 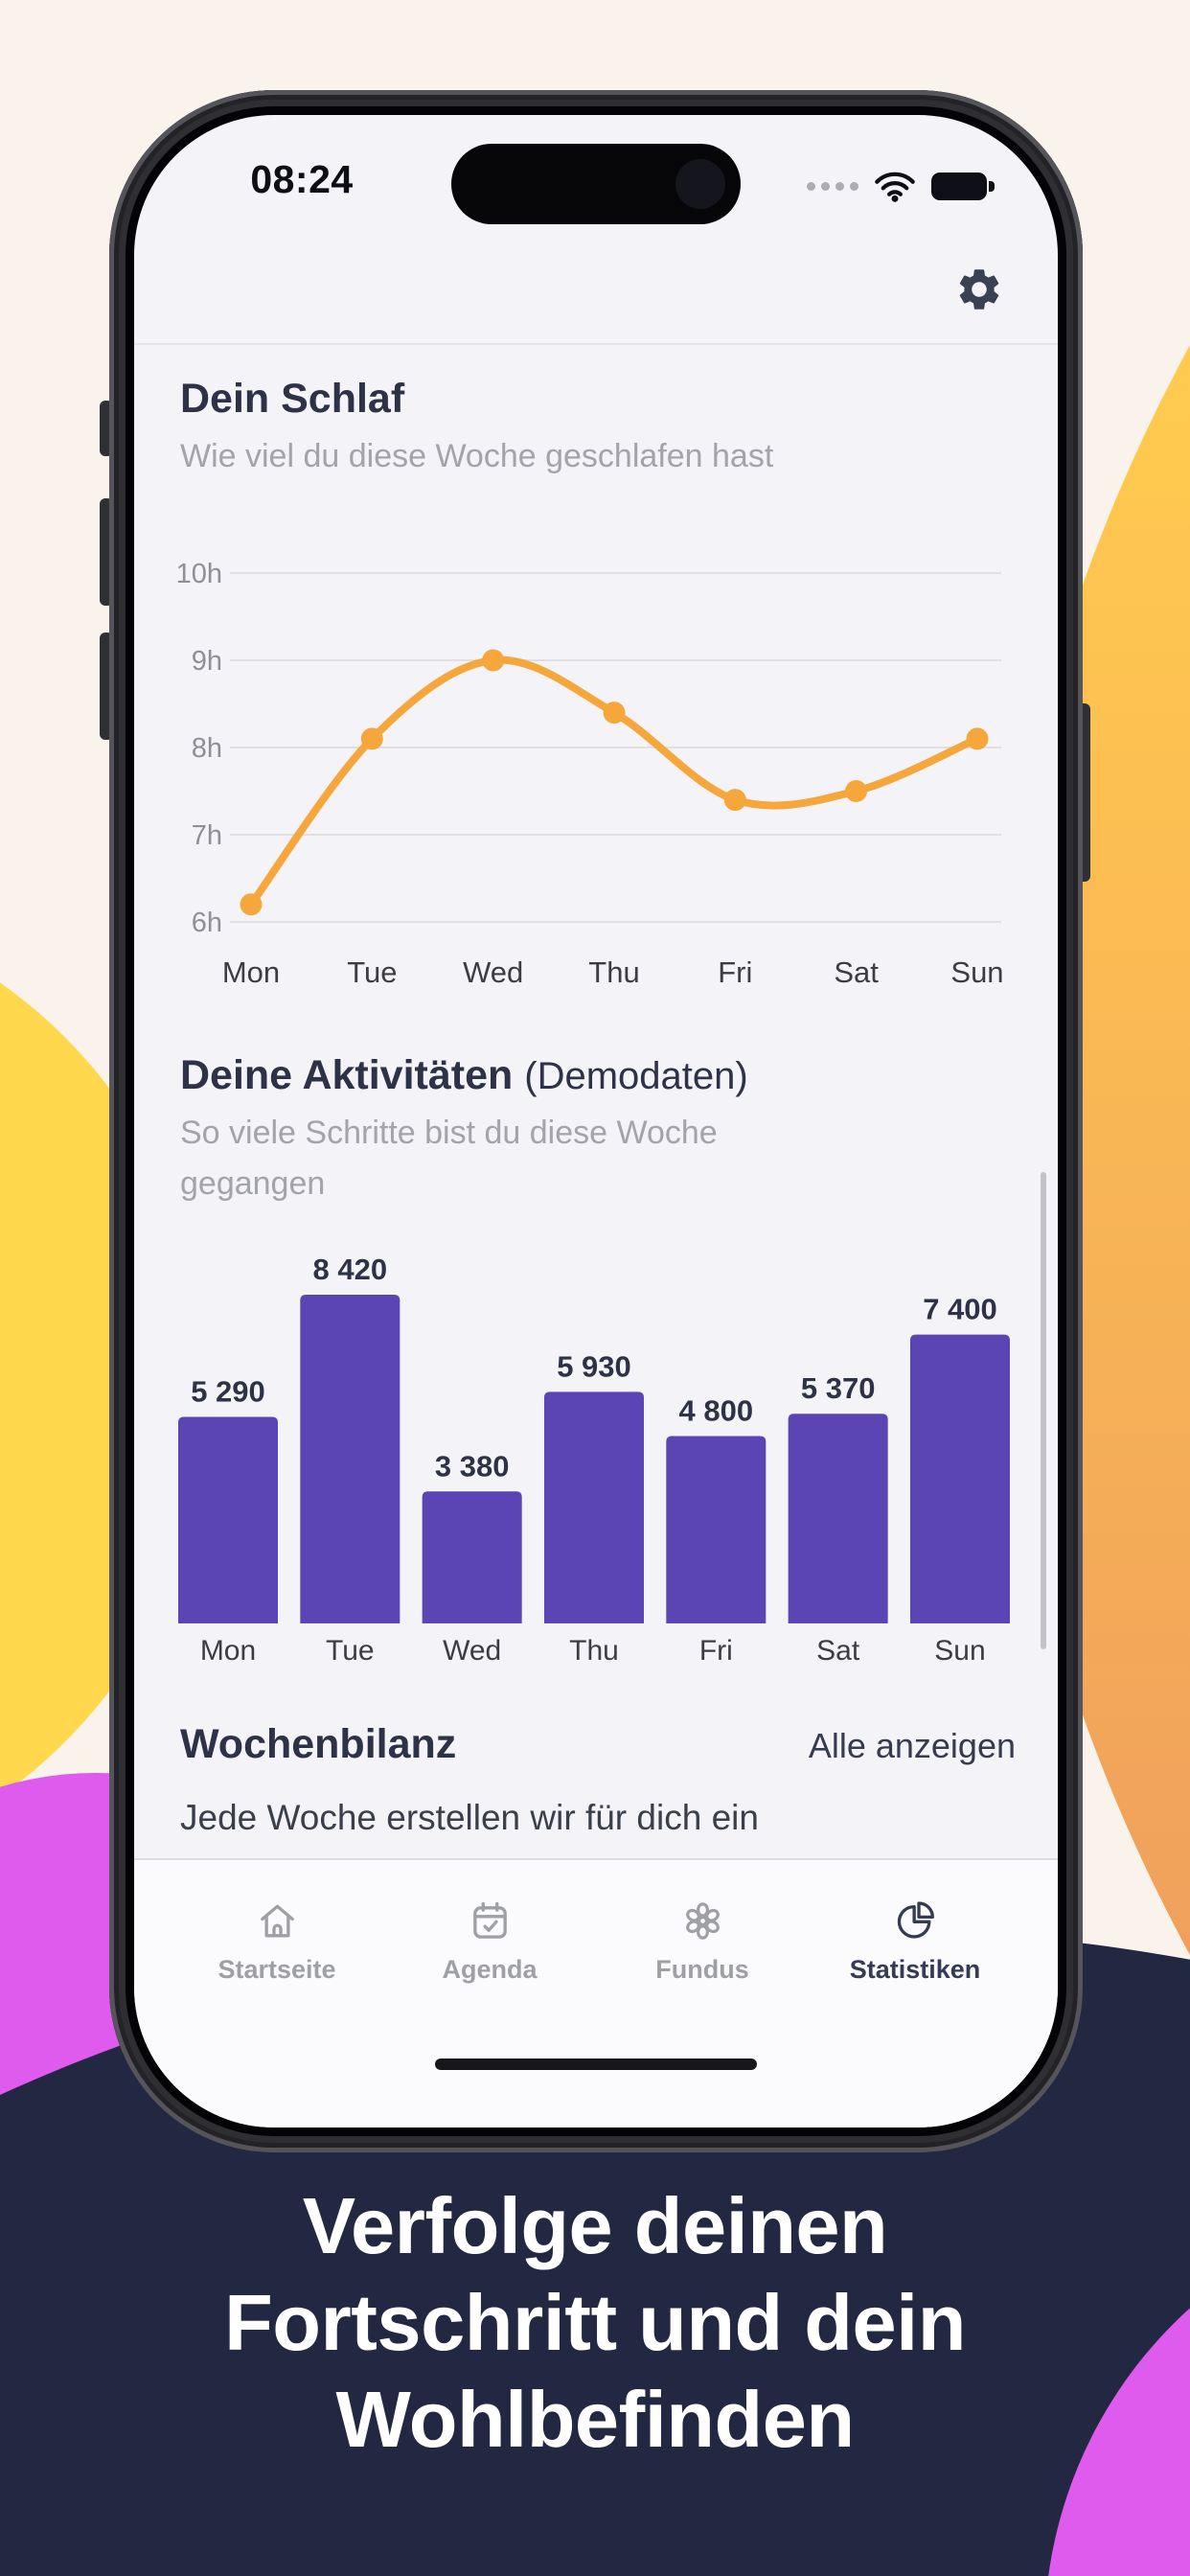 I want to click on front-camera, so click(x=700, y=184).